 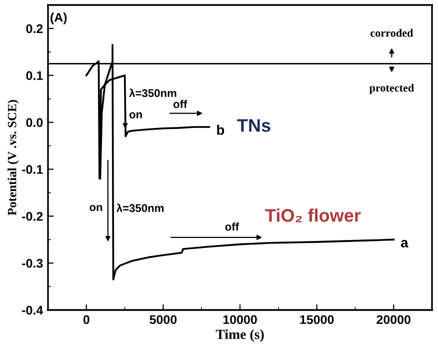 What do you see at coordinates (13, 158) in the screenshot?
I see `y-axis-title: Potential (V .vs. SCE)` at bounding box center [13, 158].